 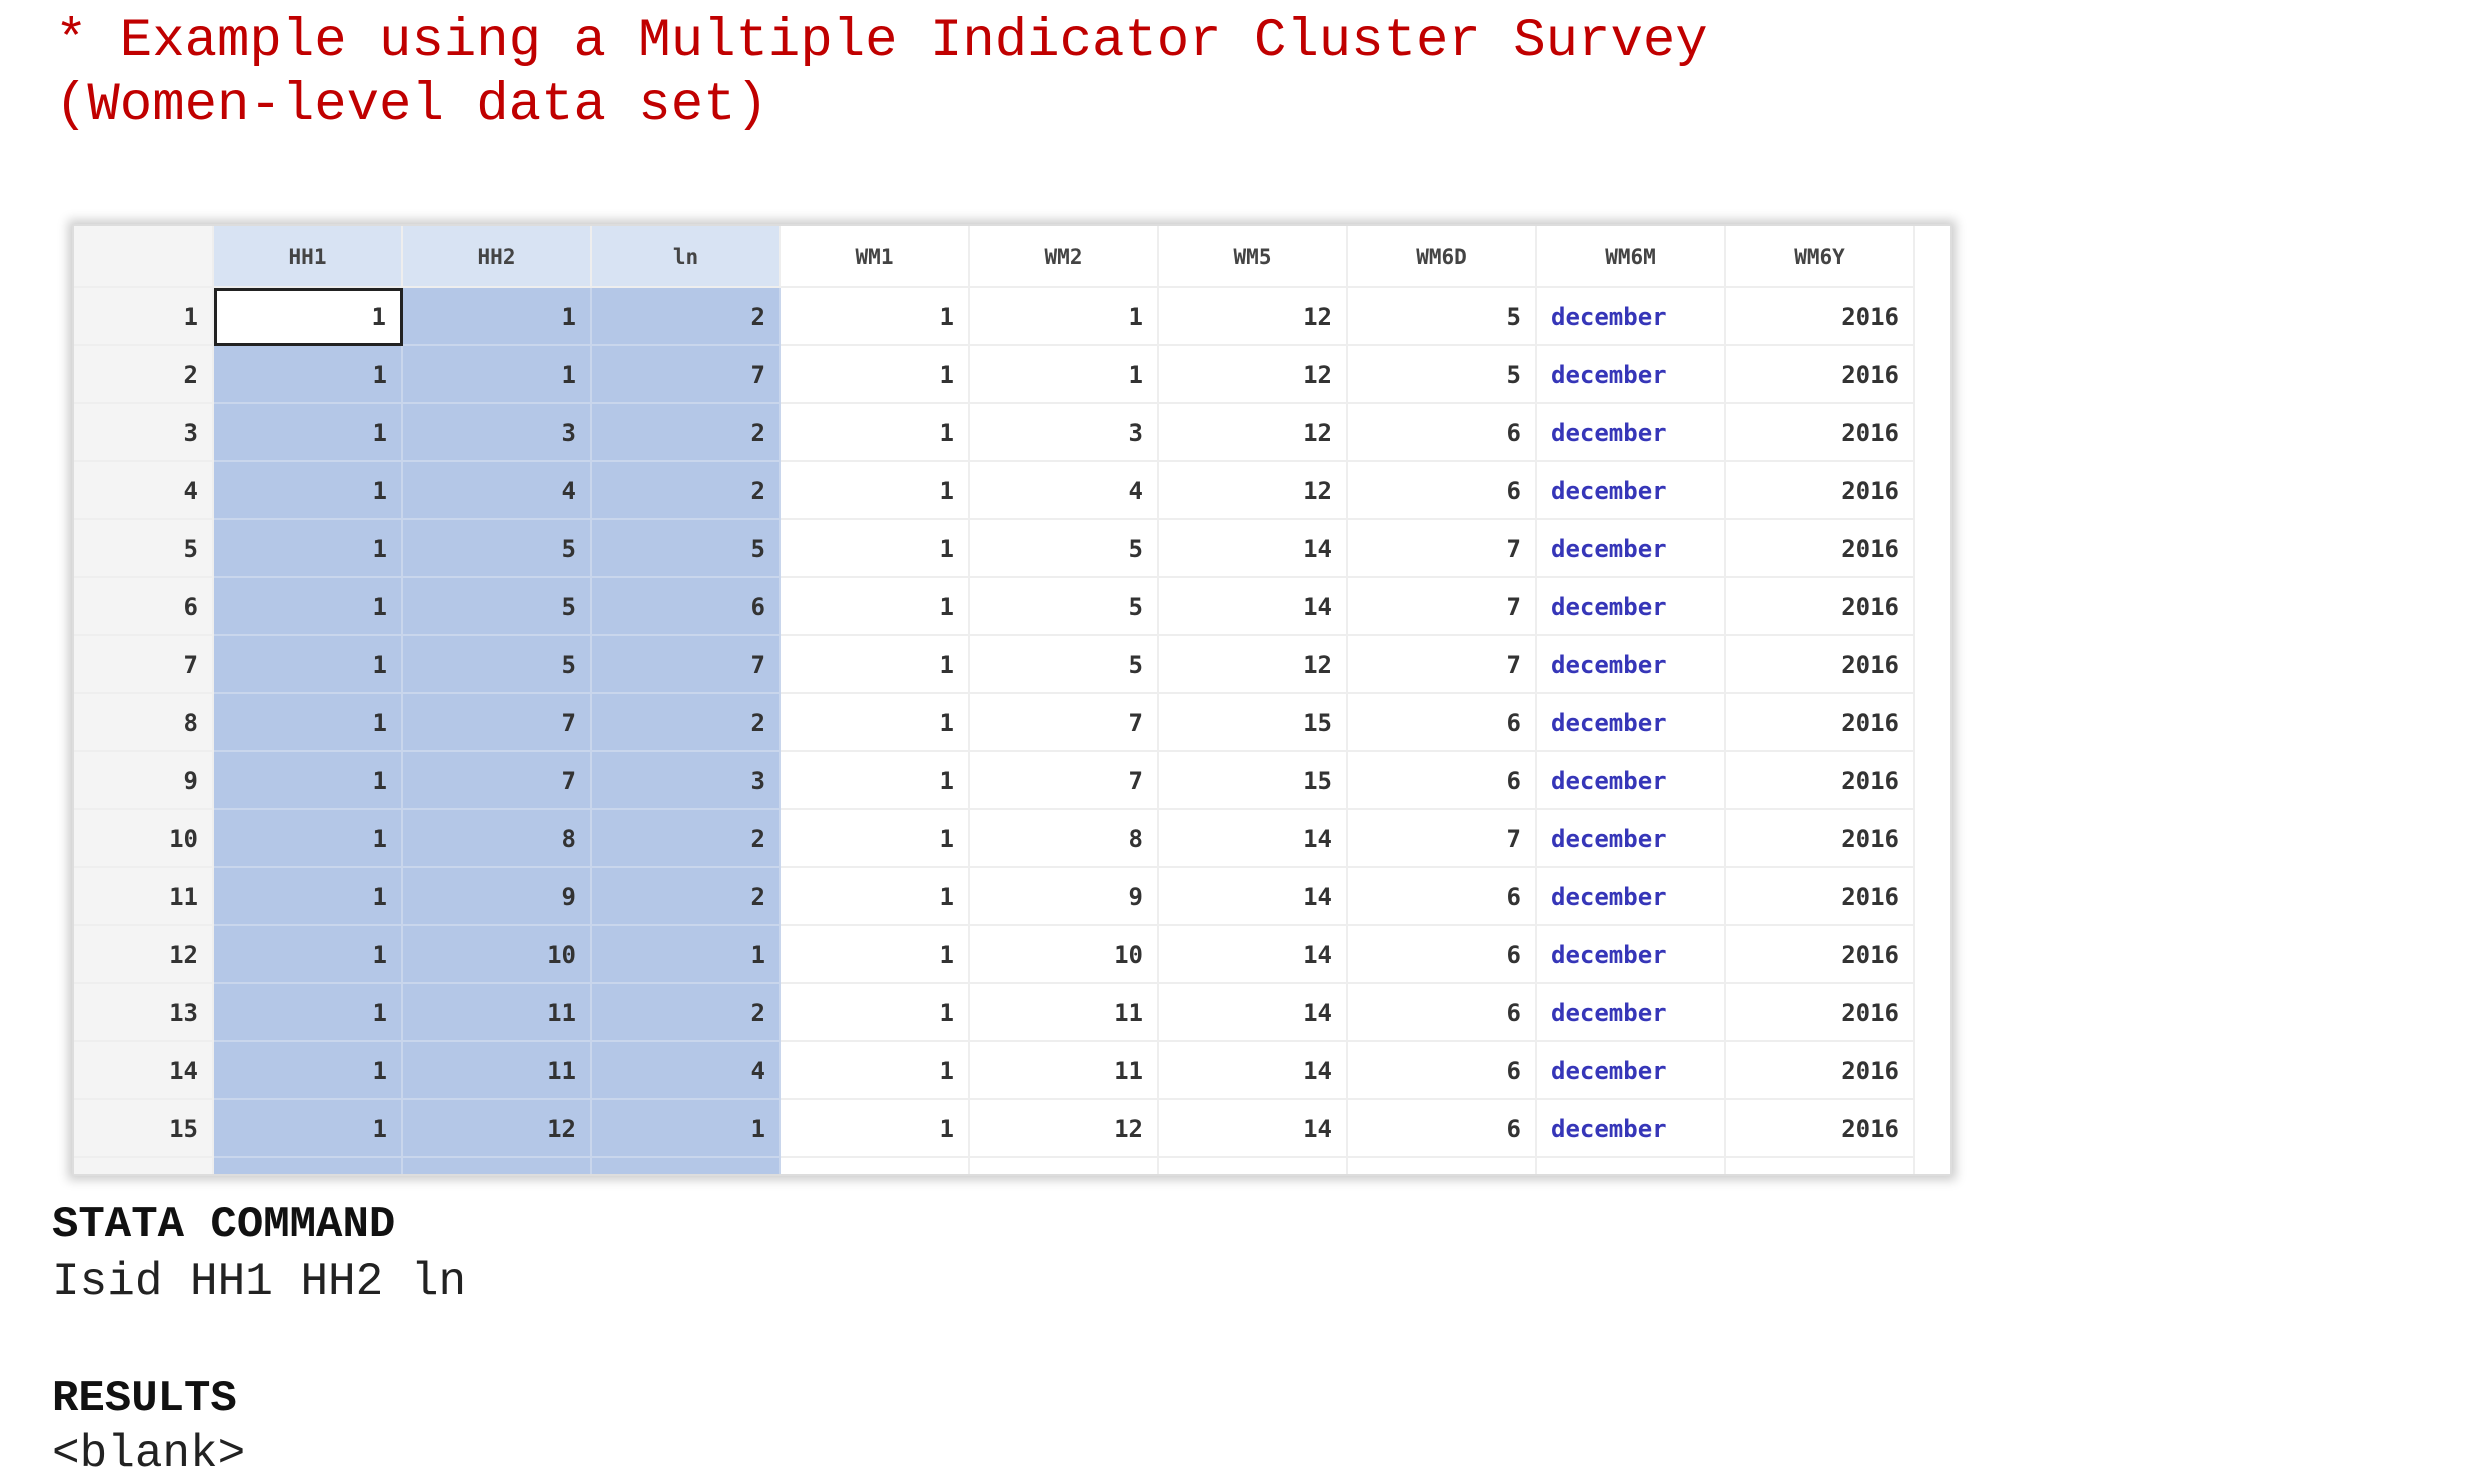 I want to click on column-header: WM5, so click(x=1253, y=257).